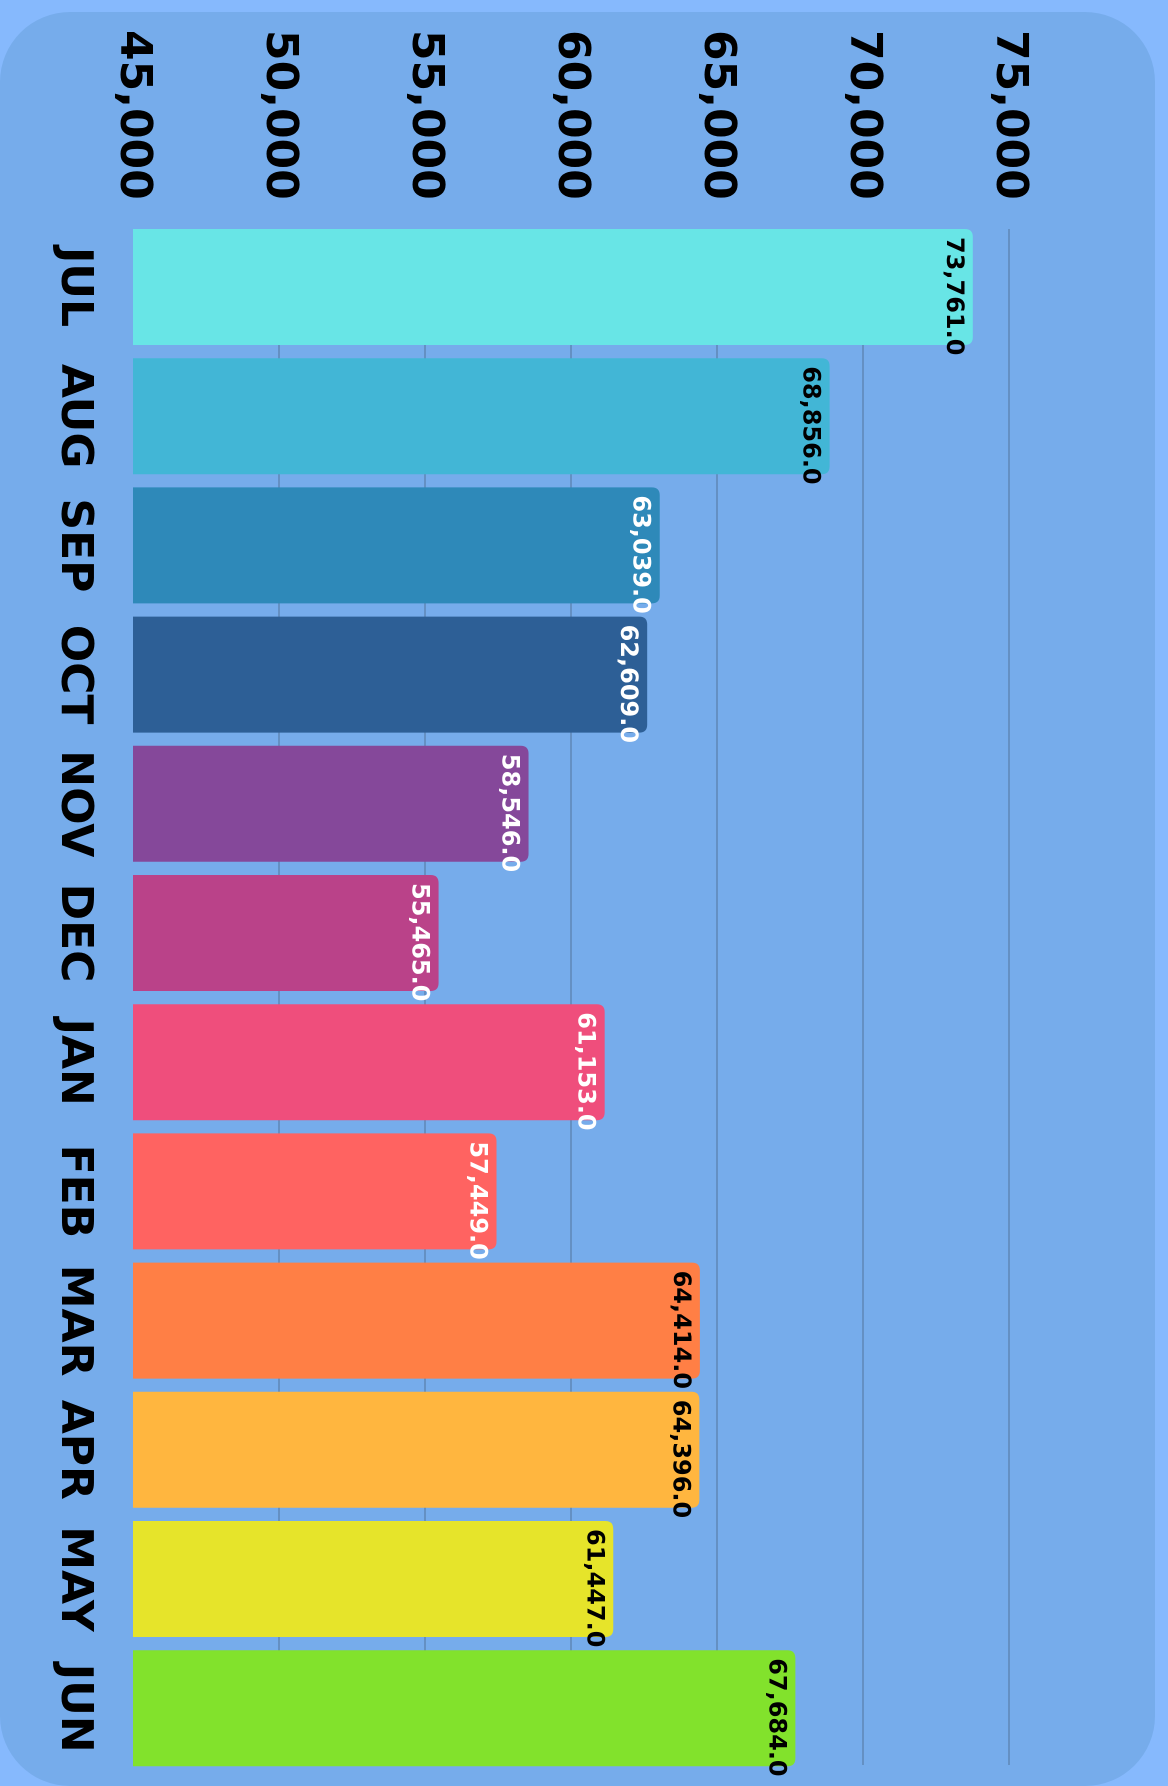 Image resolution: width=1168 pixels, height=1786 pixels. Describe the element at coordinates (76, 998) in the screenshot. I see `category-axis-labels: JUL AUG SEP OCT NOV DEC JAN FEB MAR APR MAY JUN` at that location.